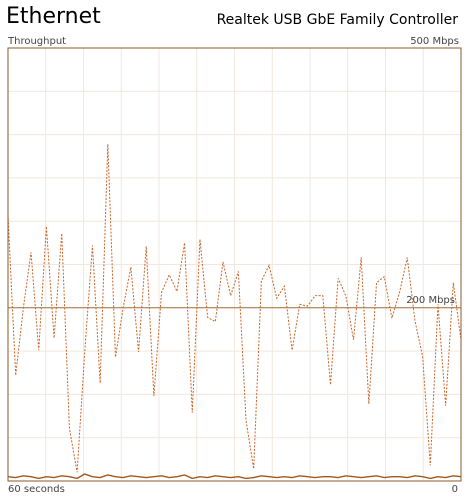 This screenshot has height=504, width=469. I want to click on x-start-label: 60 seconds, so click(36, 489).